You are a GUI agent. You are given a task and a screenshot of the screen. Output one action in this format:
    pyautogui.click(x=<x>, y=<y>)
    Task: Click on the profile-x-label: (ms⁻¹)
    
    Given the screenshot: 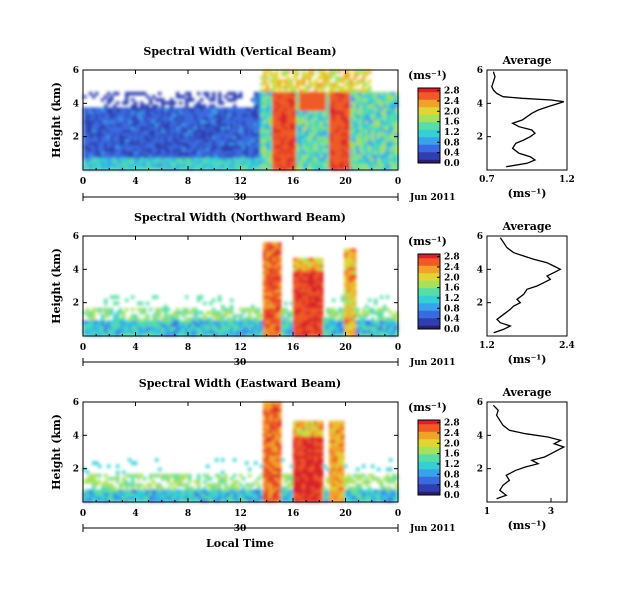 What is the action you would take?
    pyautogui.click(x=527, y=193)
    